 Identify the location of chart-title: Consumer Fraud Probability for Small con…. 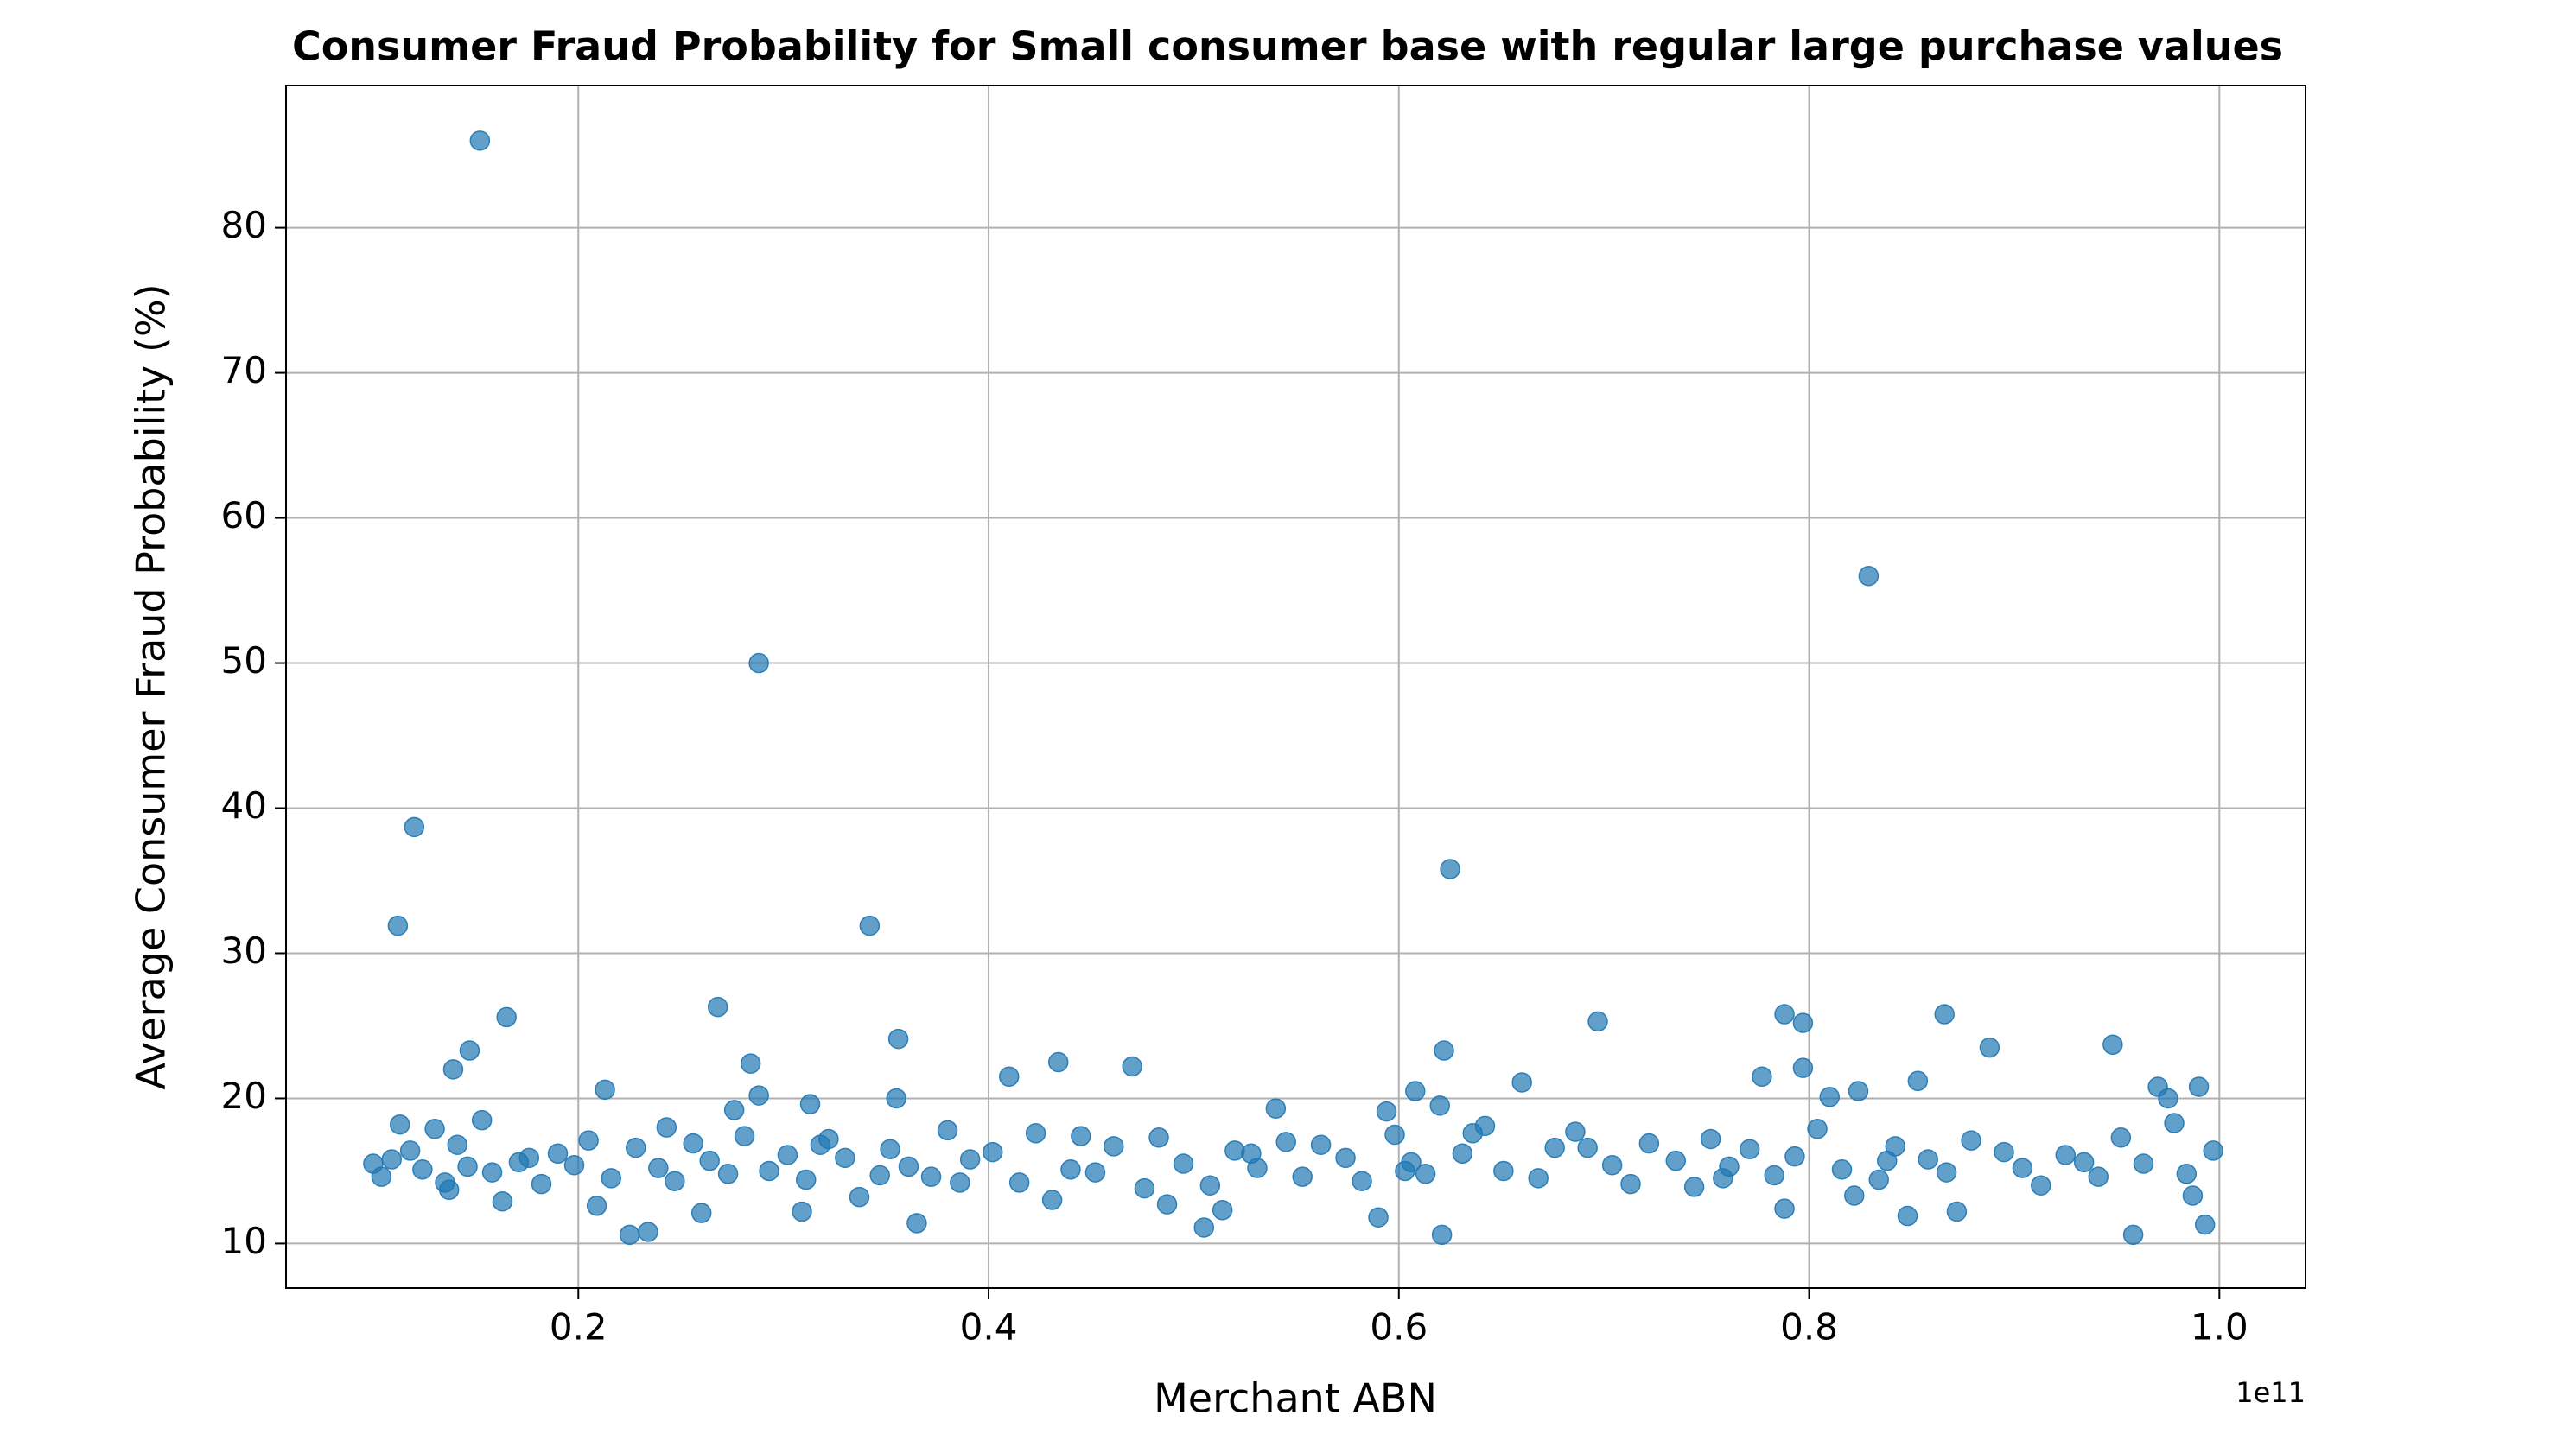
(1288, 46).